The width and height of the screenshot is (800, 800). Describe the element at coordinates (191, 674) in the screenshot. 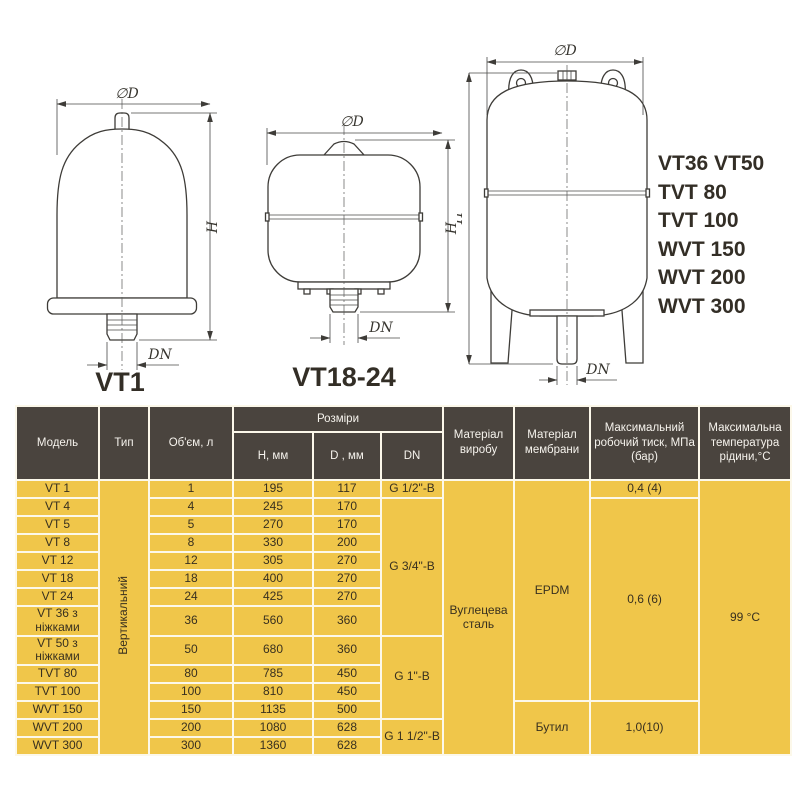

I see `cell-volume: 80` at that location.